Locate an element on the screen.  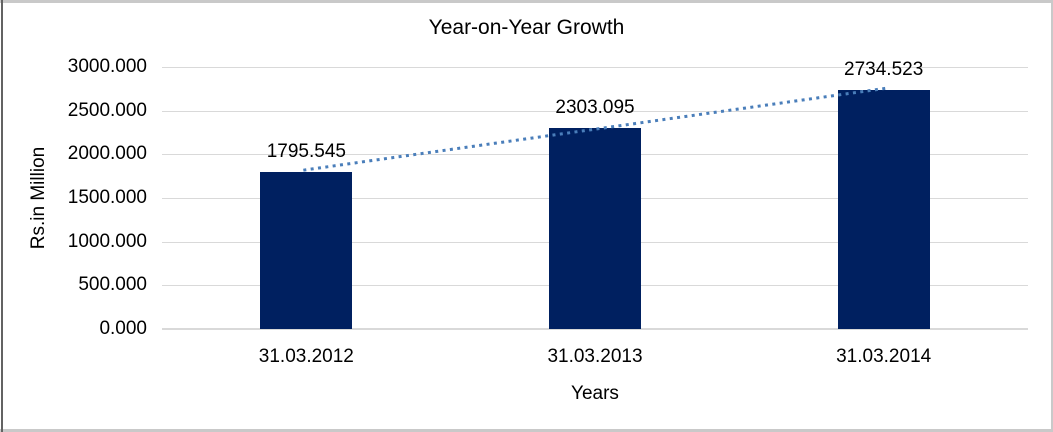
y-tick-label: 0.000 is located at coordinates (123, 328).